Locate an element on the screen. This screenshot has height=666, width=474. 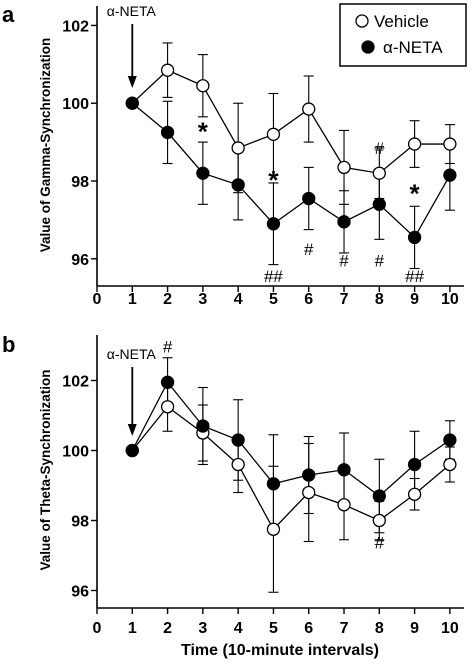
panel-a-y-tick-label: 98 is located at coordinates (80, 182).